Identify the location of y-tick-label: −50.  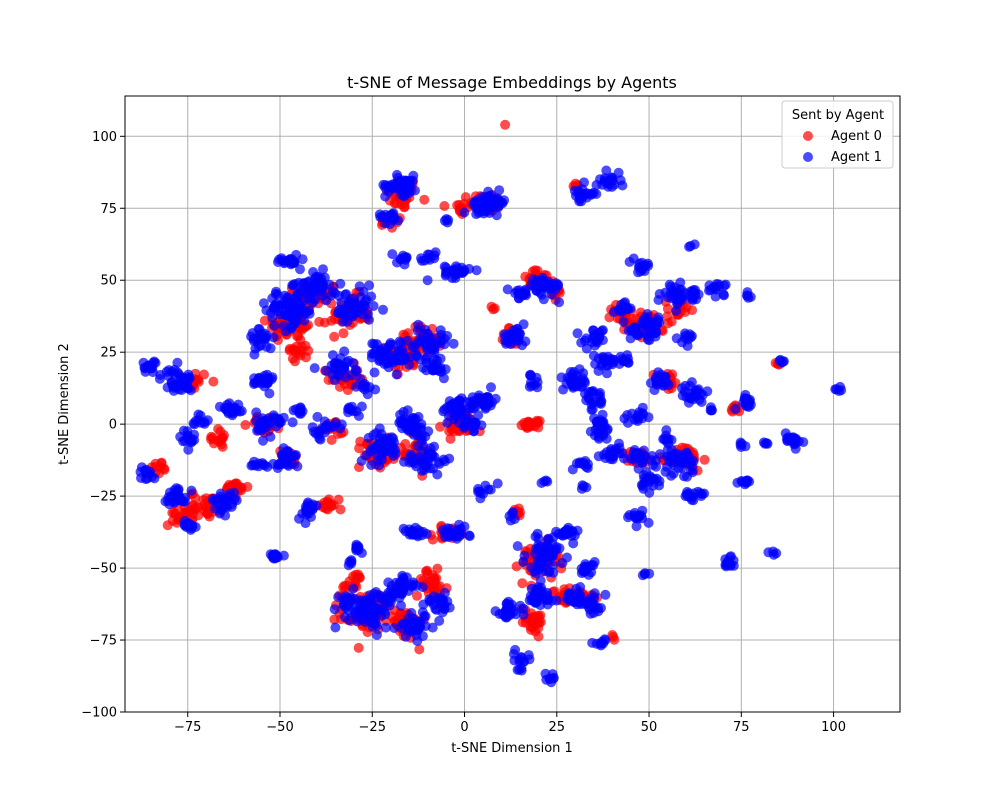
(103, 569).